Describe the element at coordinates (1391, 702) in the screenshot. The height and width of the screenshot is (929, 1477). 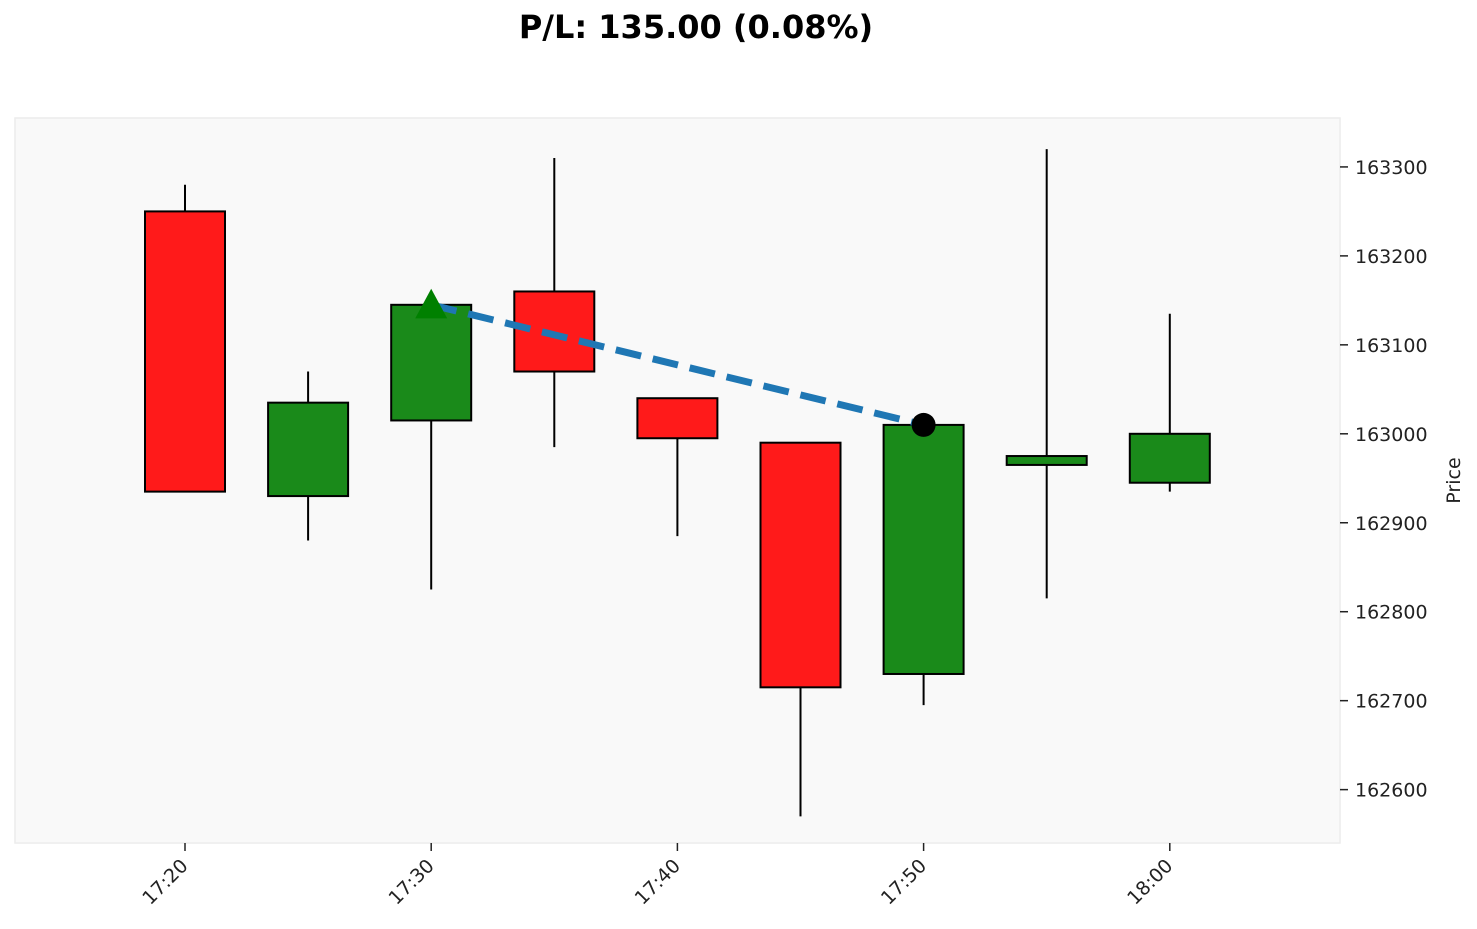
I see `y-tick-label: 162700` at that location.